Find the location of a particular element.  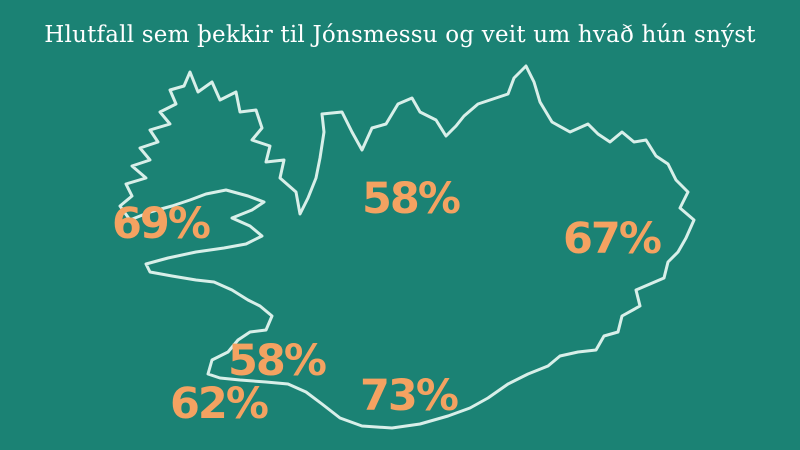

region-north-value: 58% is located at coordinates (411, 199).